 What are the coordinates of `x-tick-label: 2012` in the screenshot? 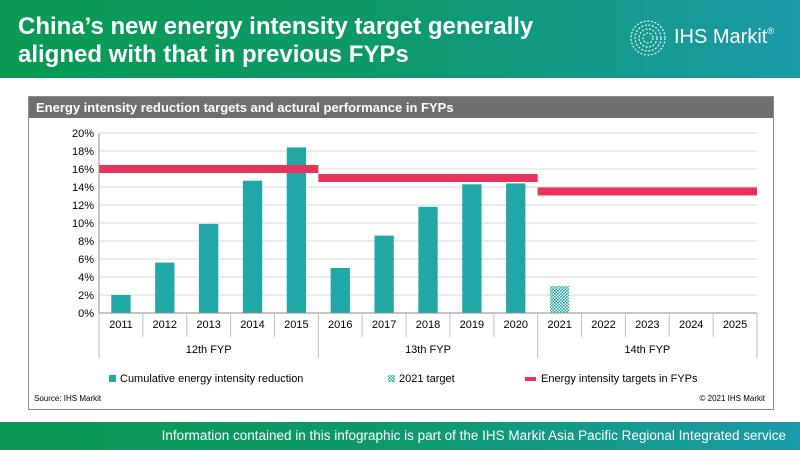 It's located at (165, 325).